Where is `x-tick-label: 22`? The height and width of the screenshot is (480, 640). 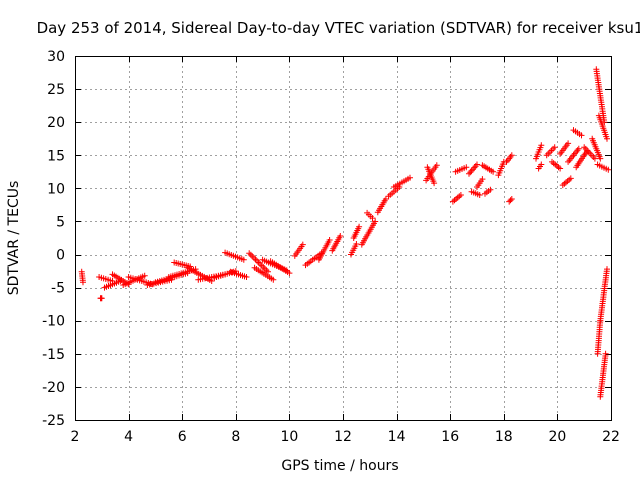 x-tick-label: 22 is located at coordinates (611, 437).